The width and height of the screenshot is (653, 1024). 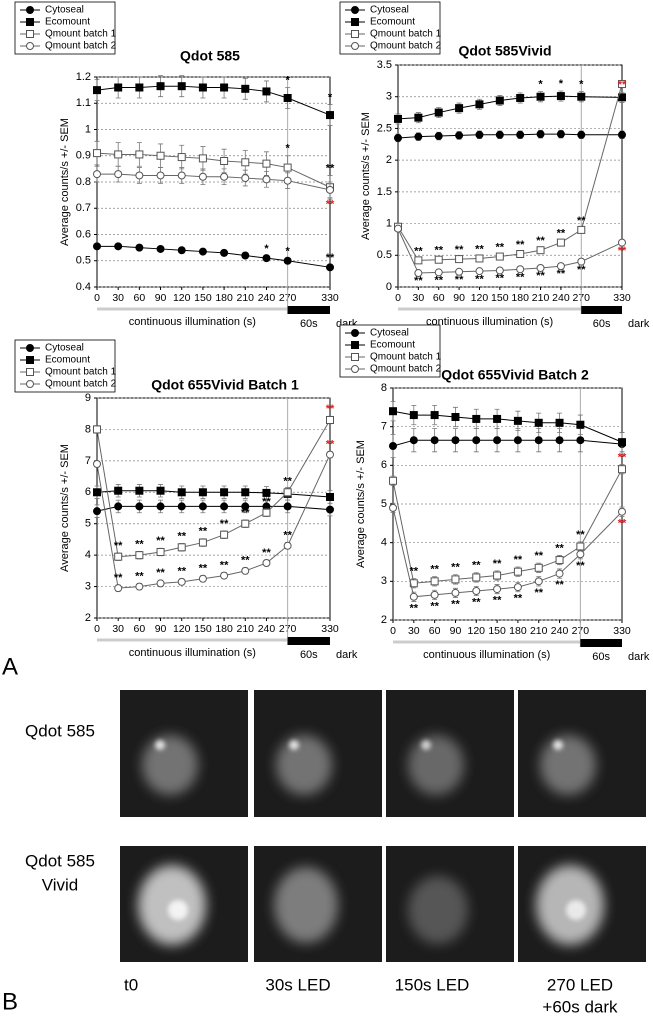 What do you see at coordinates (330, 629) in the screenshot?
I see `x-tick-label: 330` at bounding box center [330, 629].